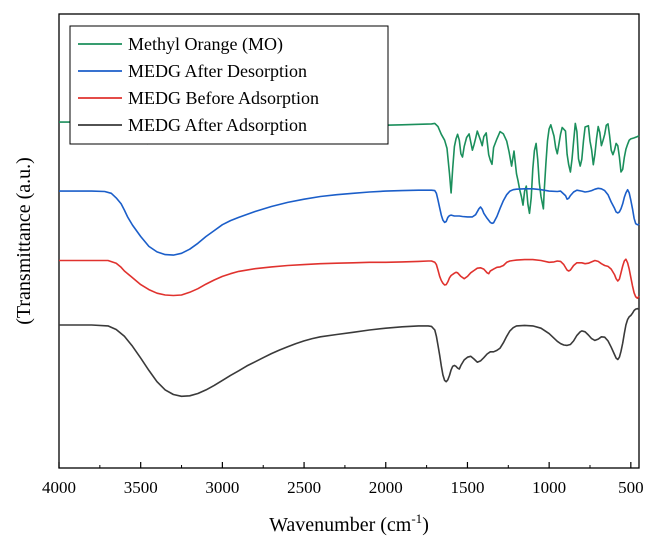  What do you see at coordinates (631, 487) in the screenshot?
I see `x-tick-label: 500` at bounding box center [631, 487].